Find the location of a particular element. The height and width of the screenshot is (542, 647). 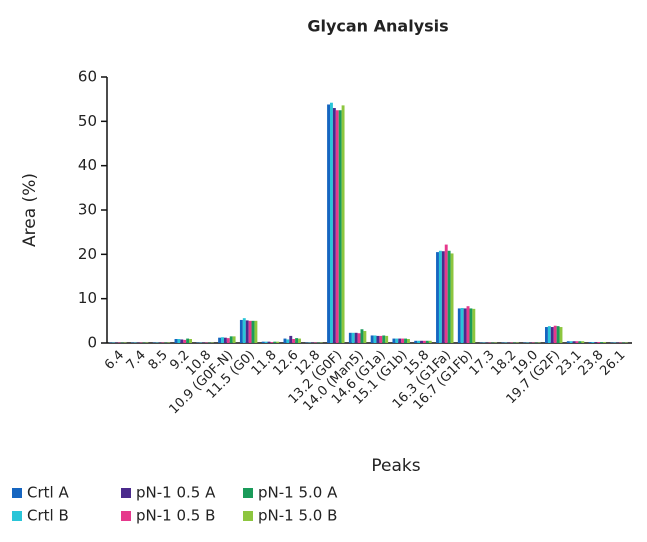

y-tick-label: 60 is located at coordinates (87, 77).